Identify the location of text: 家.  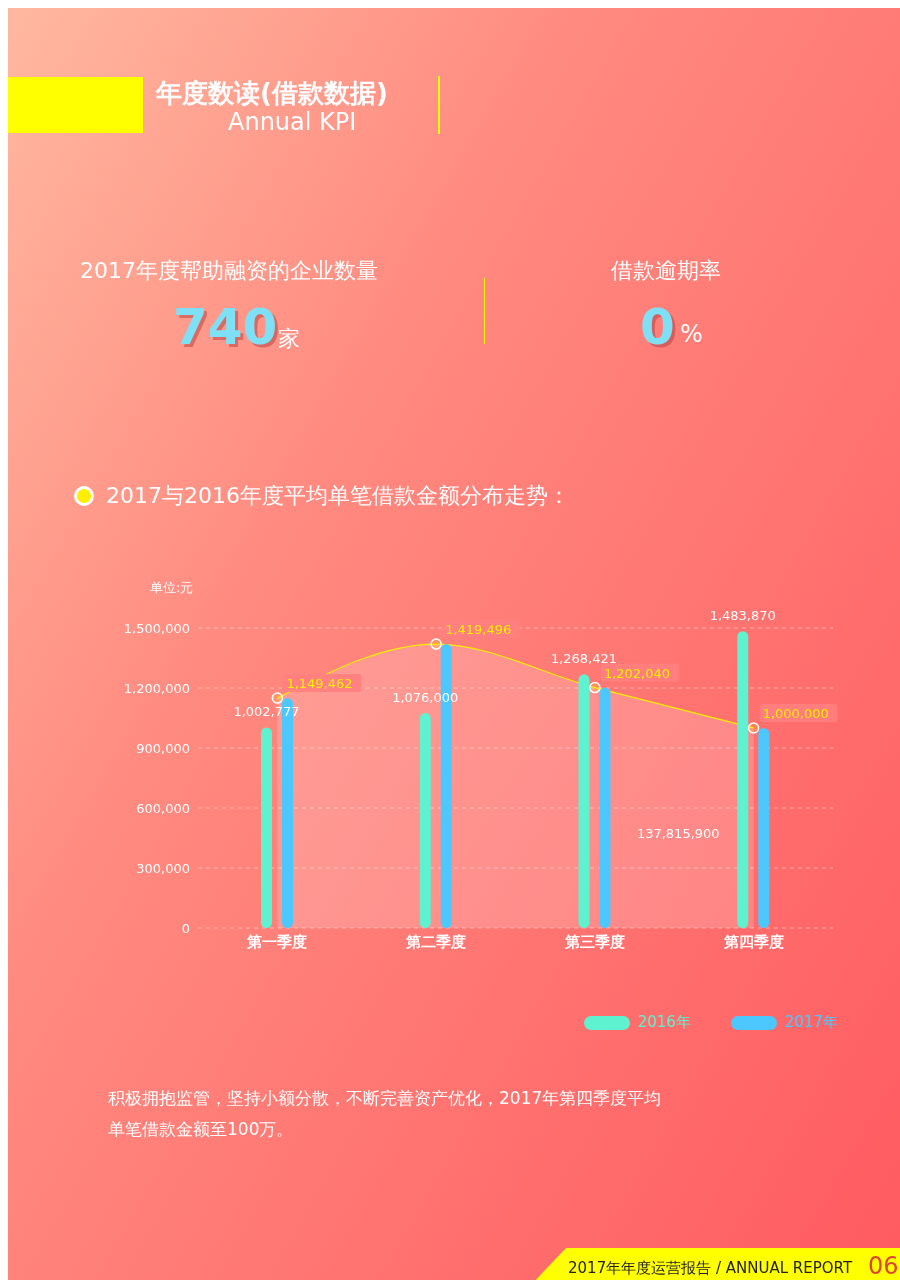
(289, 339).